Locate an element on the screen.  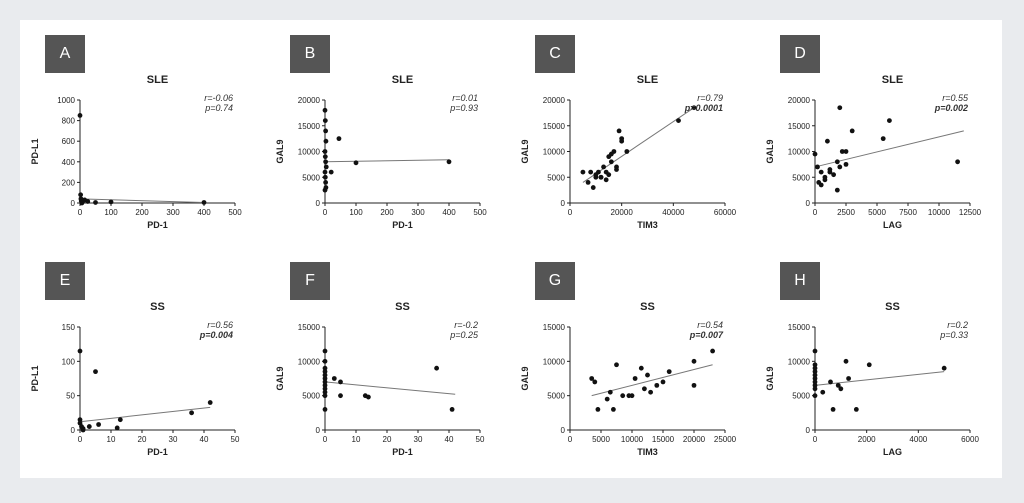
x-tick-label: 40 is located at coordinates (204, 439).